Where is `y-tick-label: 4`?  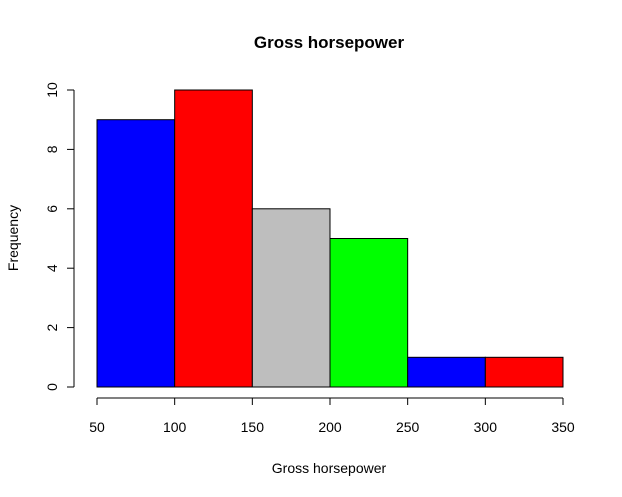
y-tick-label: 4 is located at coordinates (52, 268).